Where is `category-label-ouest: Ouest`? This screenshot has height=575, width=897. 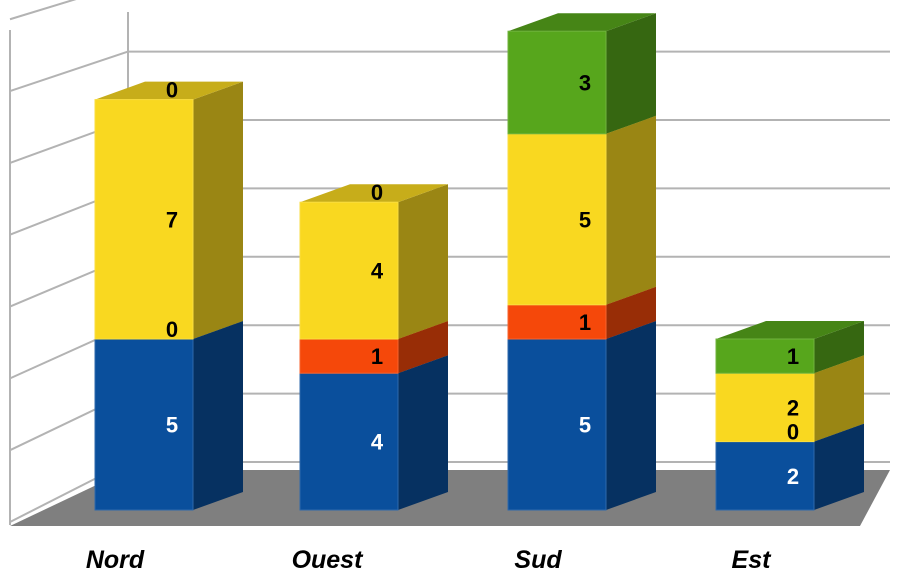
category-label-ouest: Ouest is located at coordinates (328, 560).